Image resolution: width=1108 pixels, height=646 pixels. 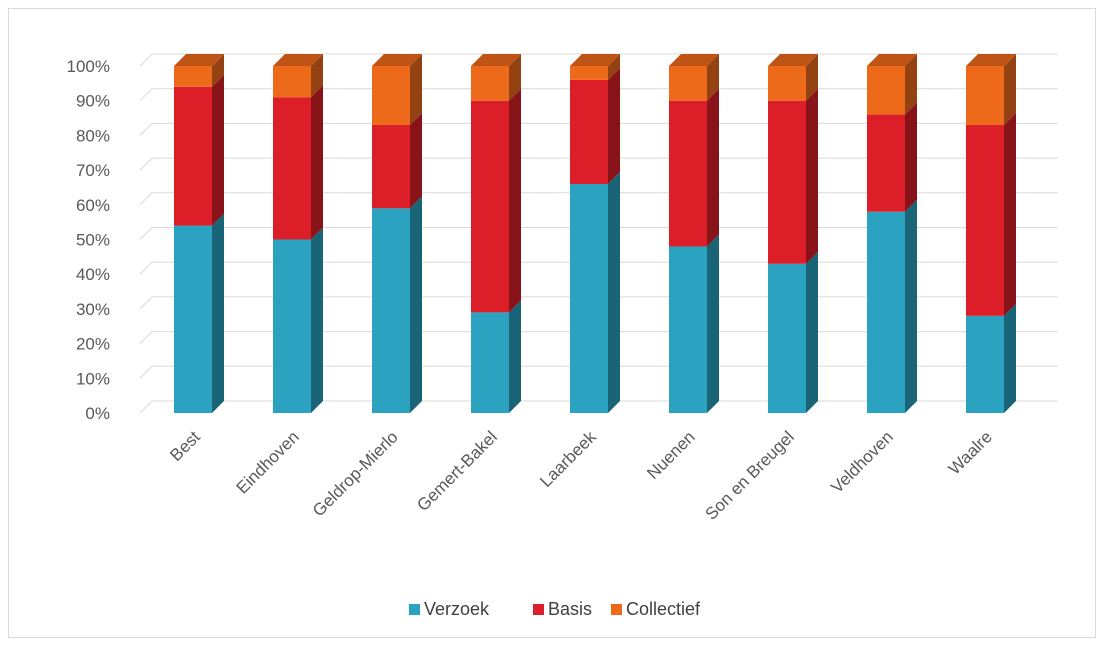 I want to click on legend-item-verzoek: Verzoek, so click(x=449, y=609).